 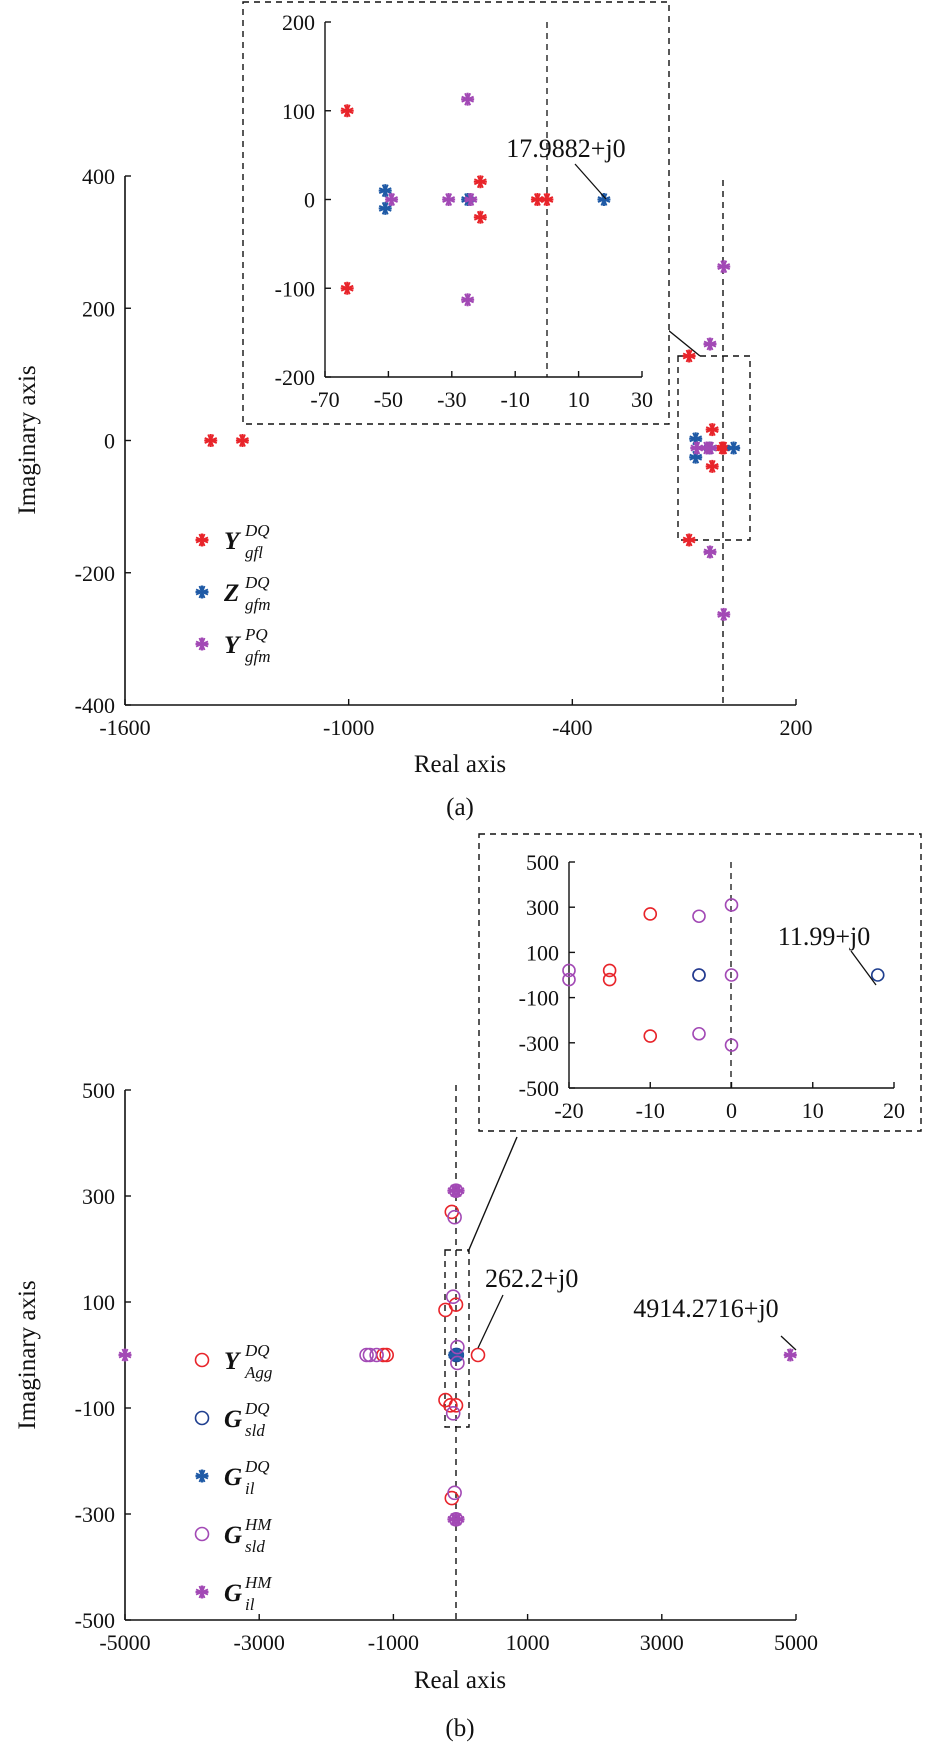 What do you see at coordinates (233, 1419) in the screenshot?
I see `panel-b-legend-label-1: G` at bounding box center [233, 1419].